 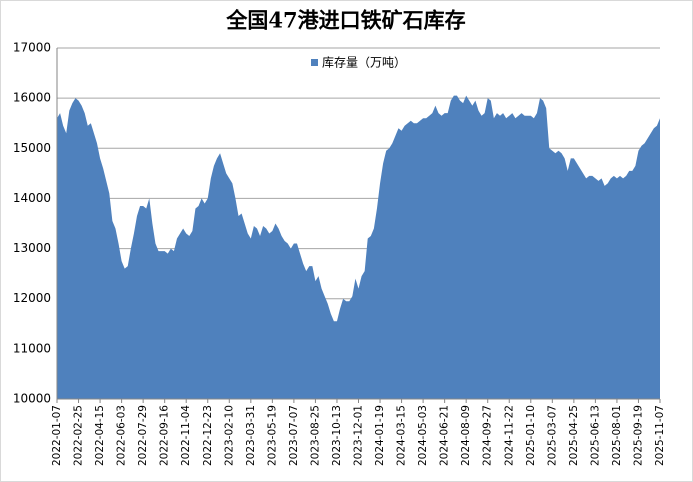 I want to click on x-tick-label: 2022-09-16, so click(x=165, y=435).